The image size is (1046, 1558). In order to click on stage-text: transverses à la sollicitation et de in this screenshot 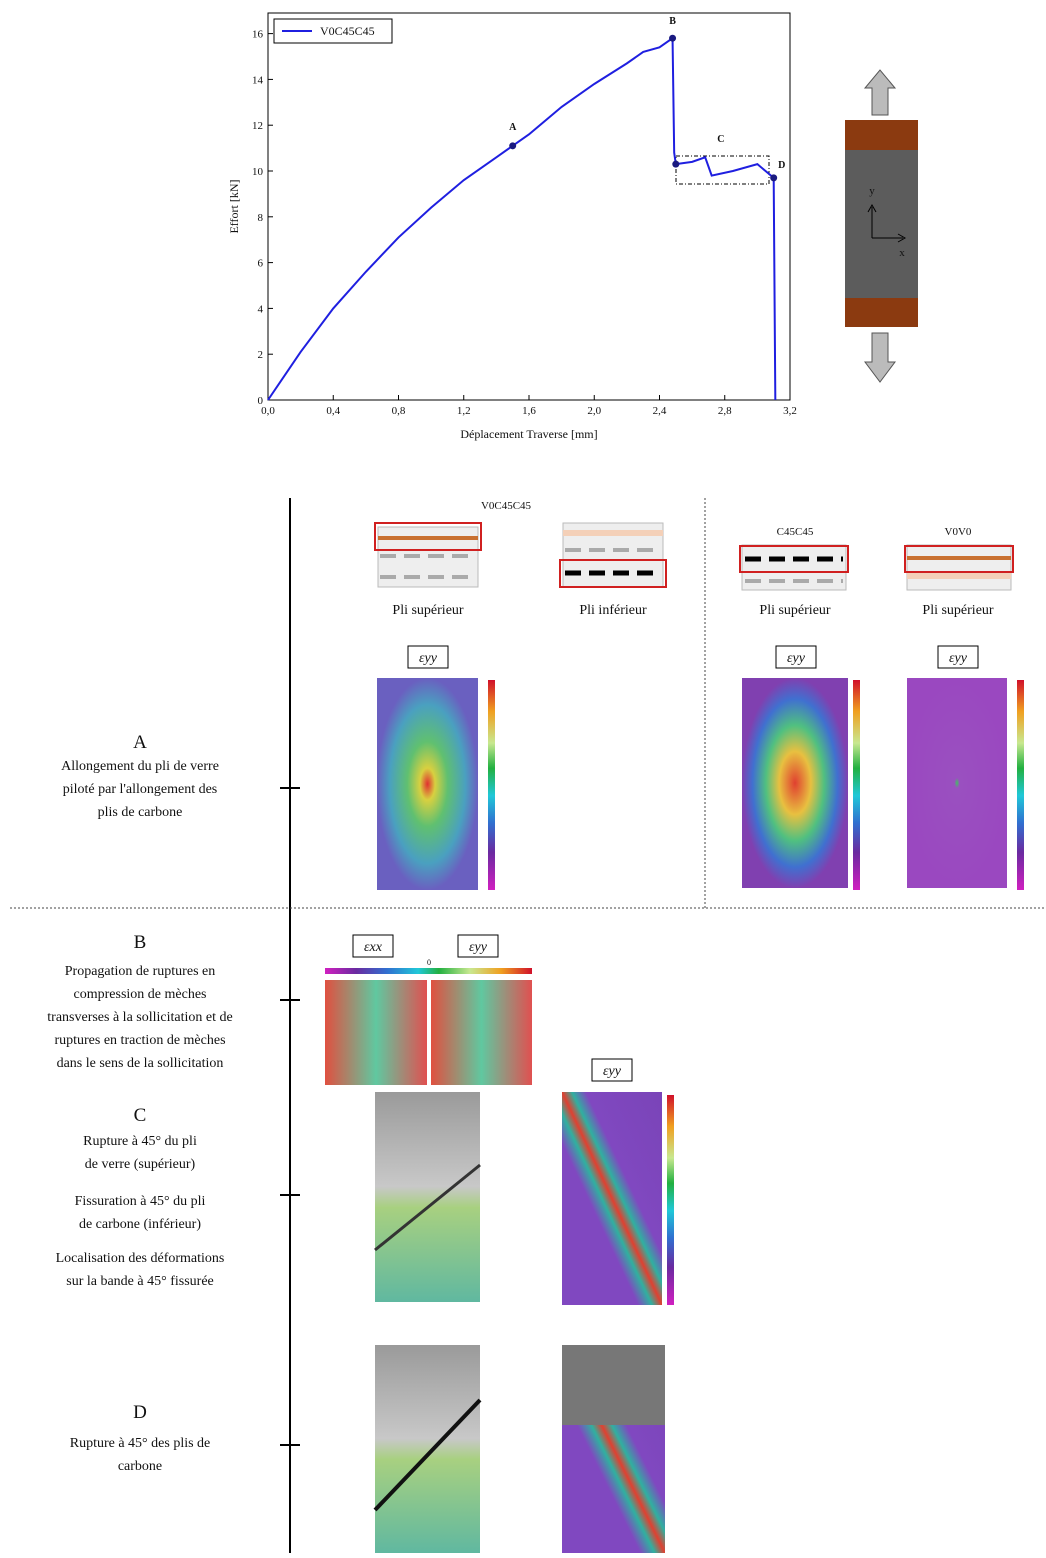, I will do `click(139, 1017)`.